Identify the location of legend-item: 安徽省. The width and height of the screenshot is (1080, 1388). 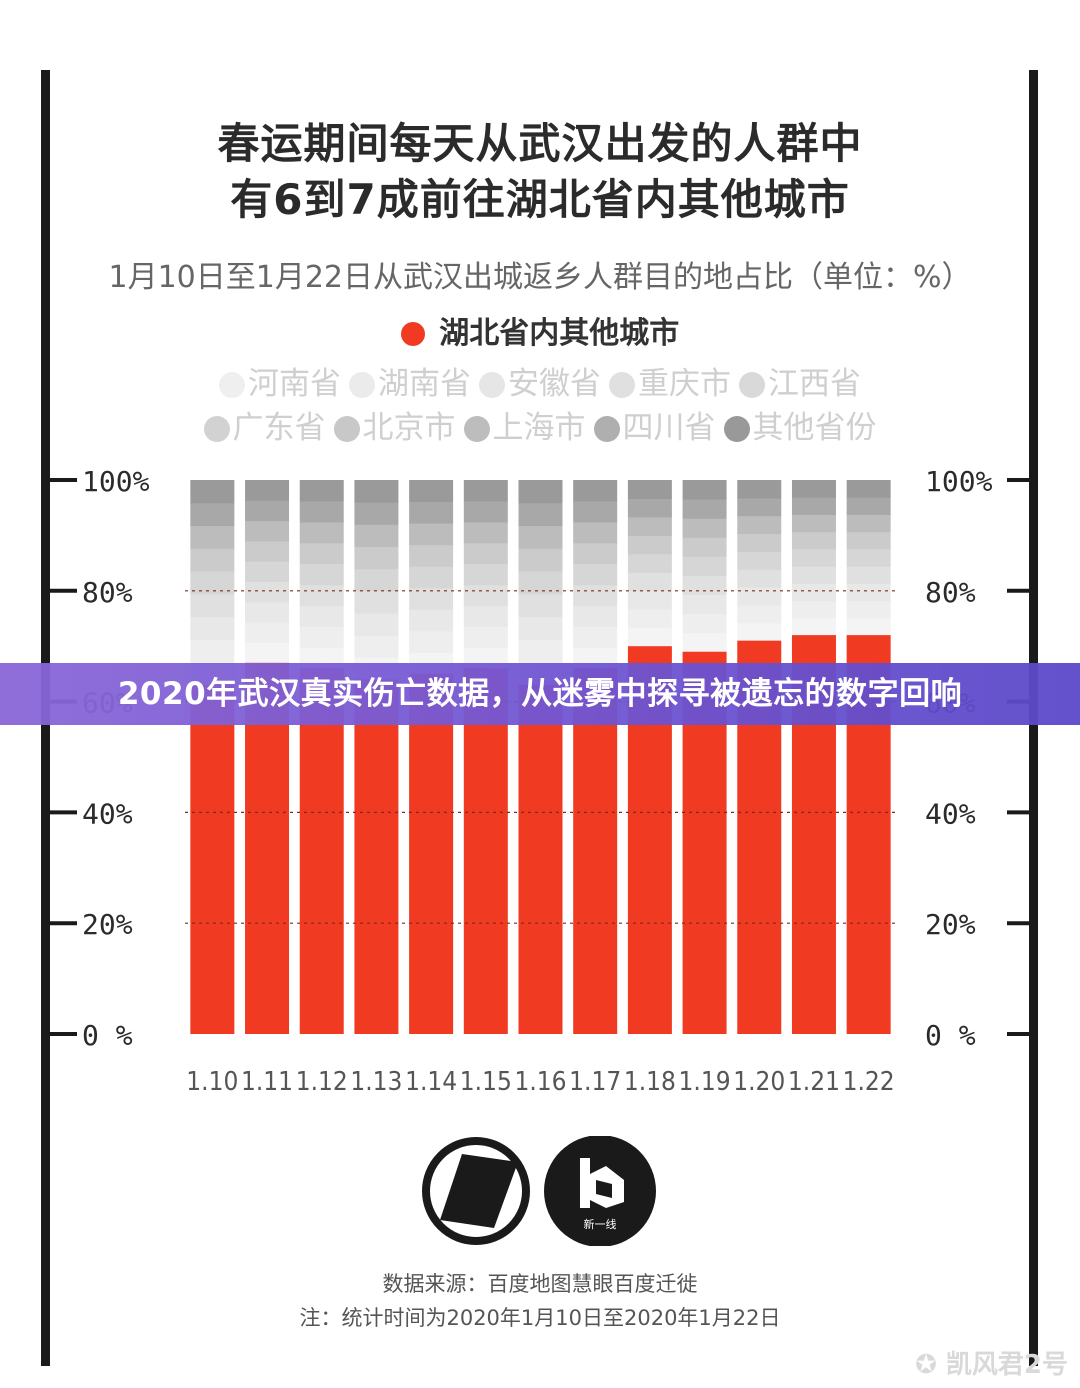
(540, 380).